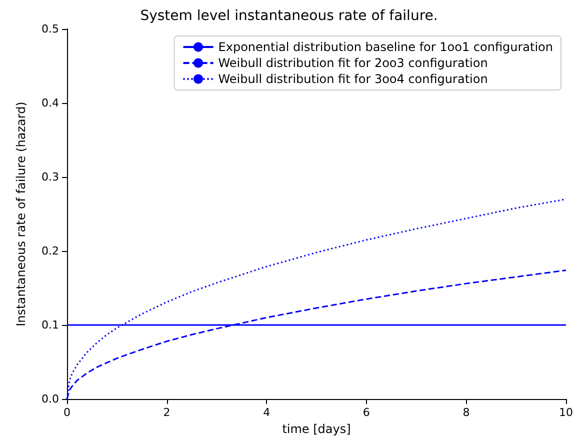 The height and width of the screenshot is (444, 578). I want to click on y-tick-label: 0.5, so click(50, 29).